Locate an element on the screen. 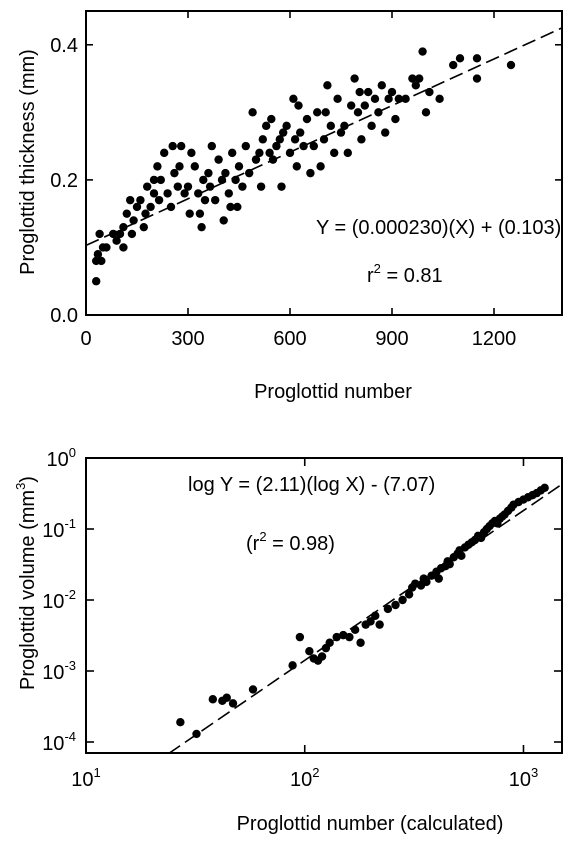 Image resolution: width=580 pixels, height=841 pixels. r-squared-label: r2 = 0.81 is located at coordinates (405, 274).